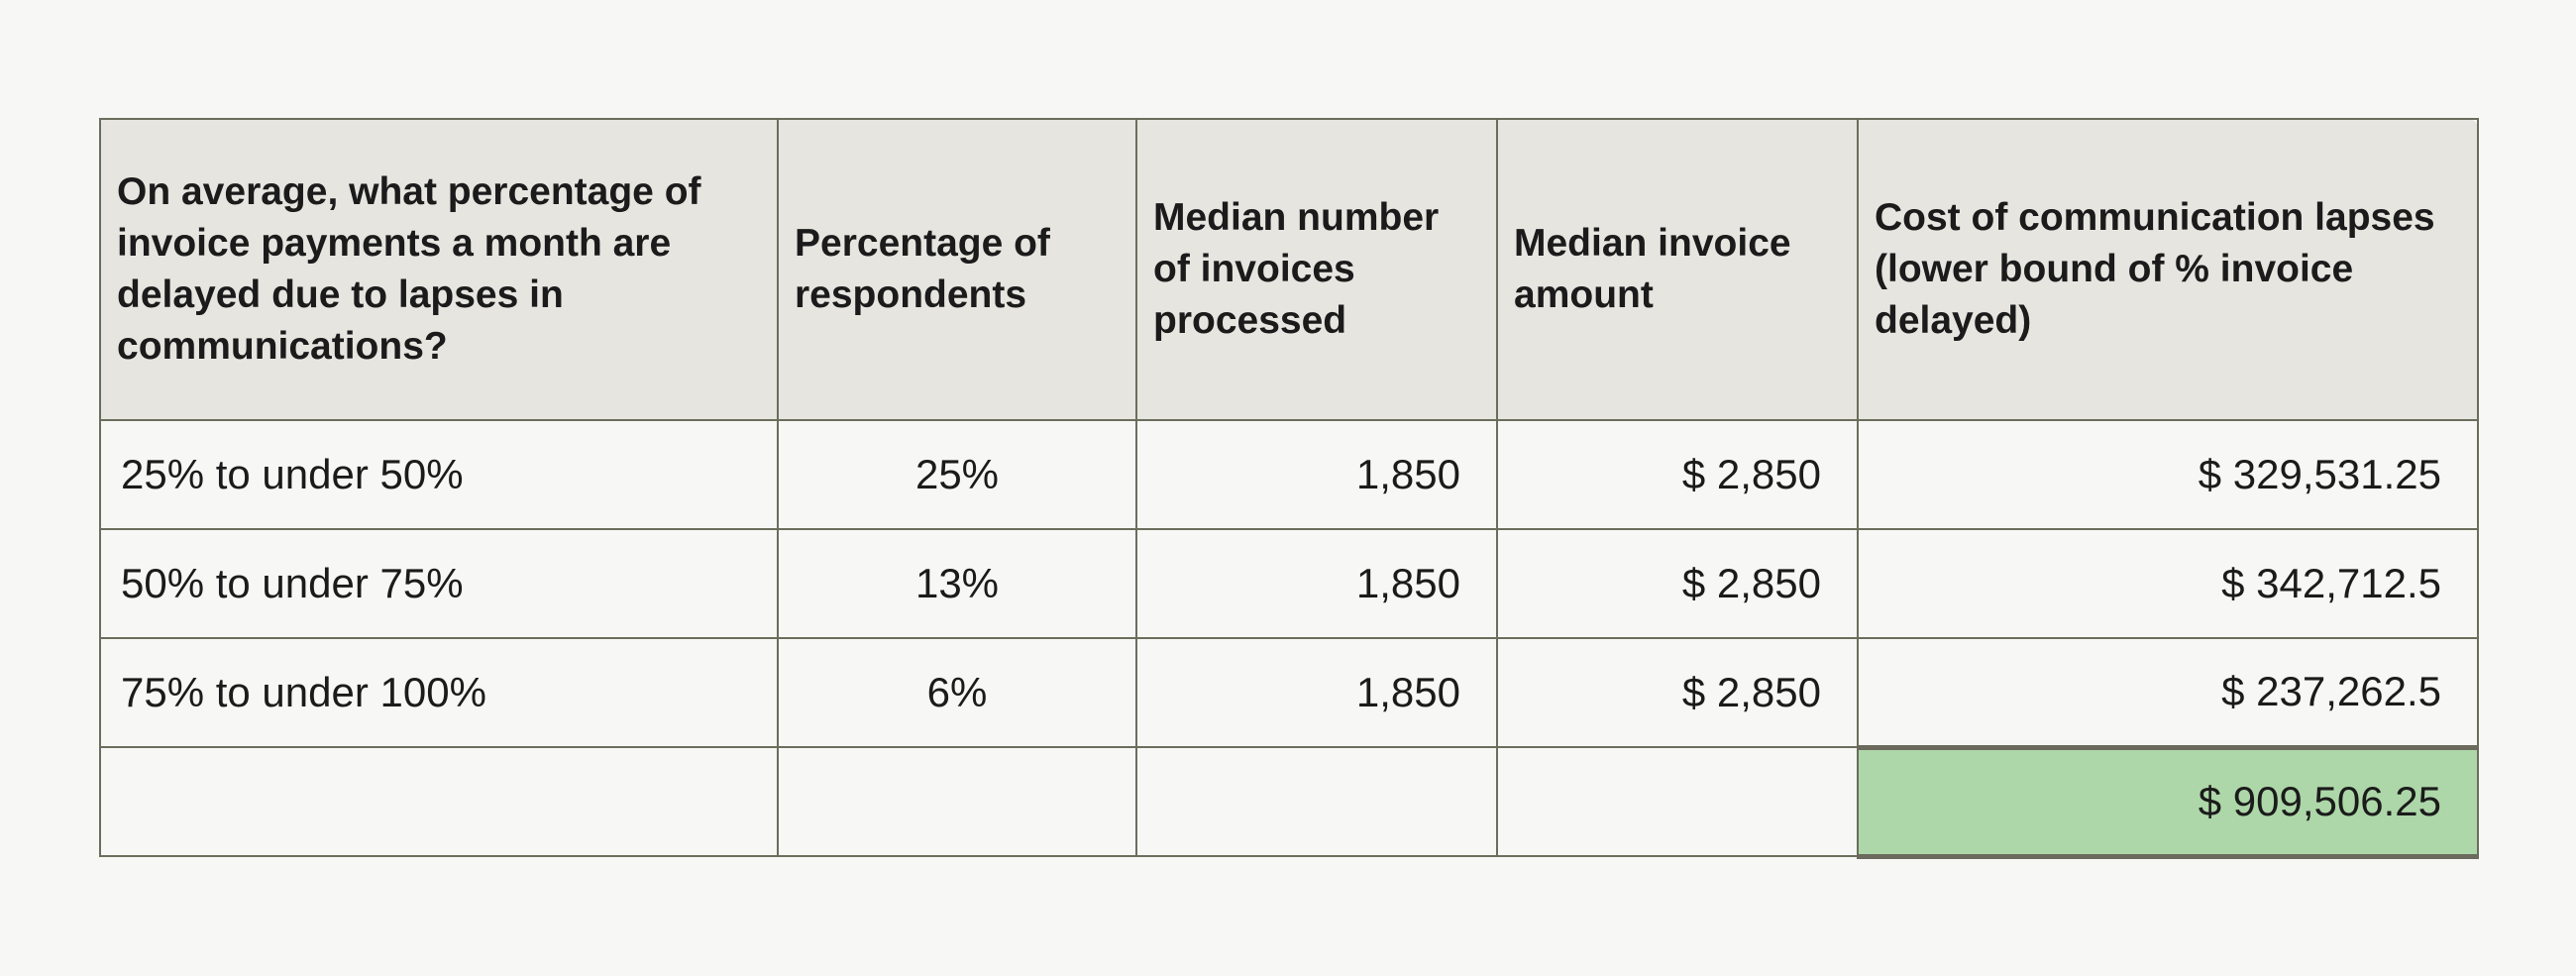 This screenshot has width=2576, height=976. Describe the element at coordinates (439, 475) in the screenshot. I see `cell-range: 25% to under 50%` at that location.